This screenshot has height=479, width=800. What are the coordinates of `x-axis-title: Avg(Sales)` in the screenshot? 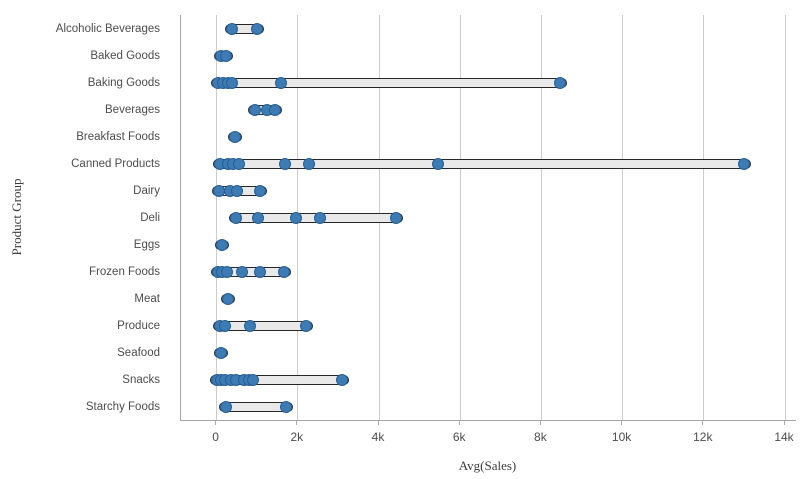 It's located at (487, 465).